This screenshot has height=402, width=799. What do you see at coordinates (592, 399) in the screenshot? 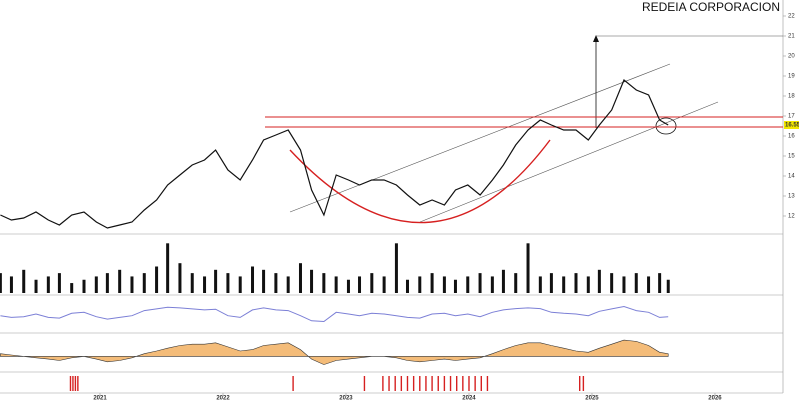
I see `x-tick-label: 2025` at bounding box center [592, 399].